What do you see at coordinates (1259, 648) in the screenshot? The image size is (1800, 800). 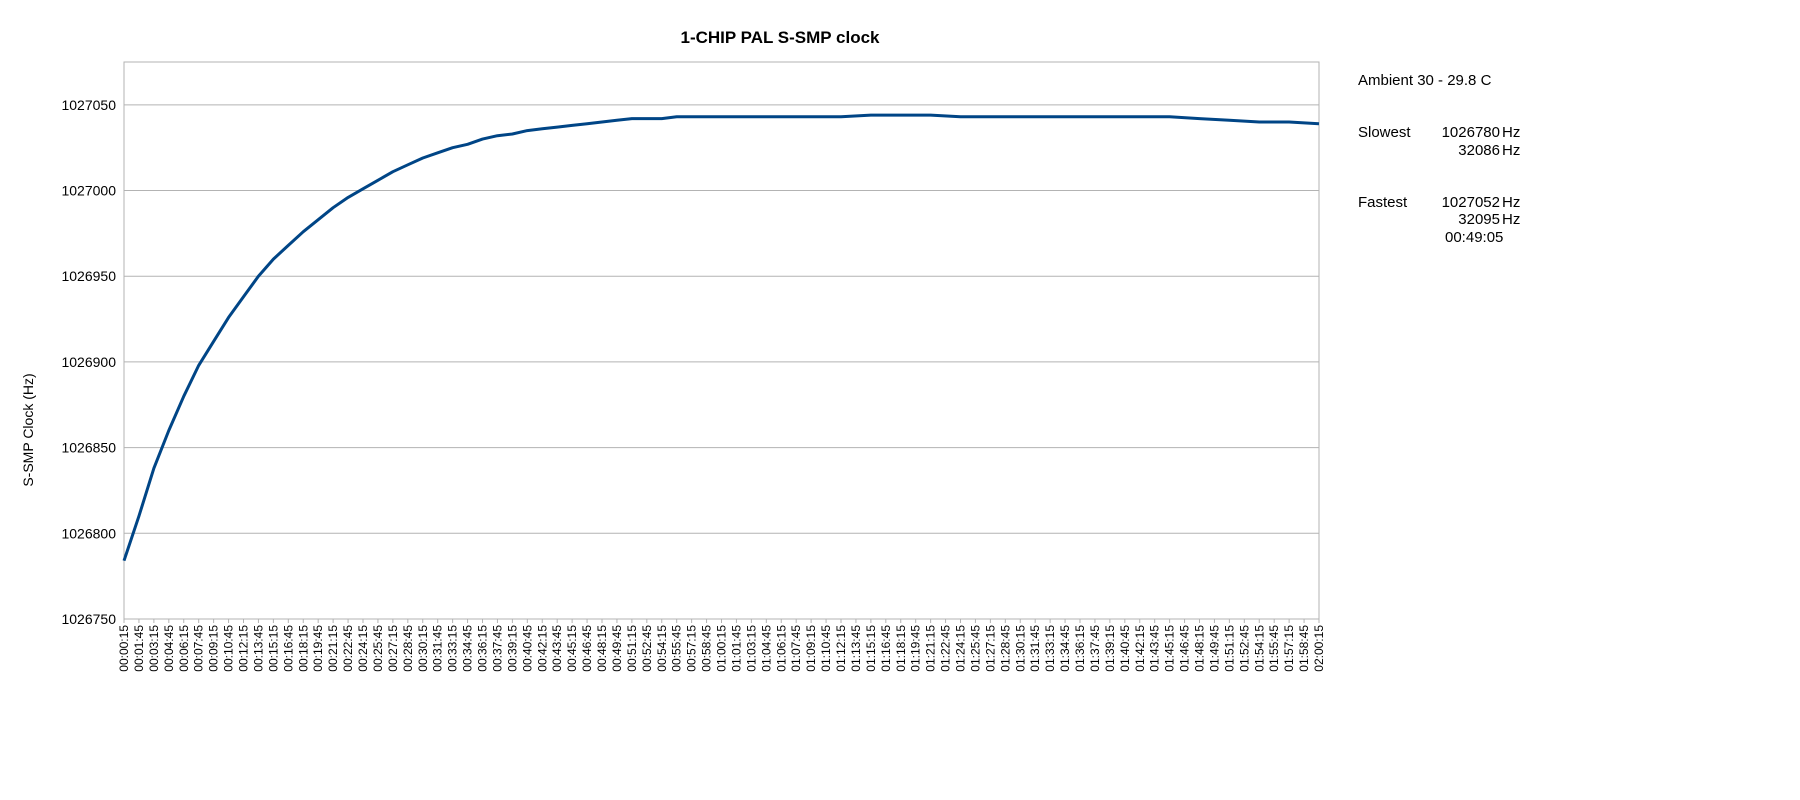 I see `x-tick-label: 01:54:15` at bounding box center [1259, 648].